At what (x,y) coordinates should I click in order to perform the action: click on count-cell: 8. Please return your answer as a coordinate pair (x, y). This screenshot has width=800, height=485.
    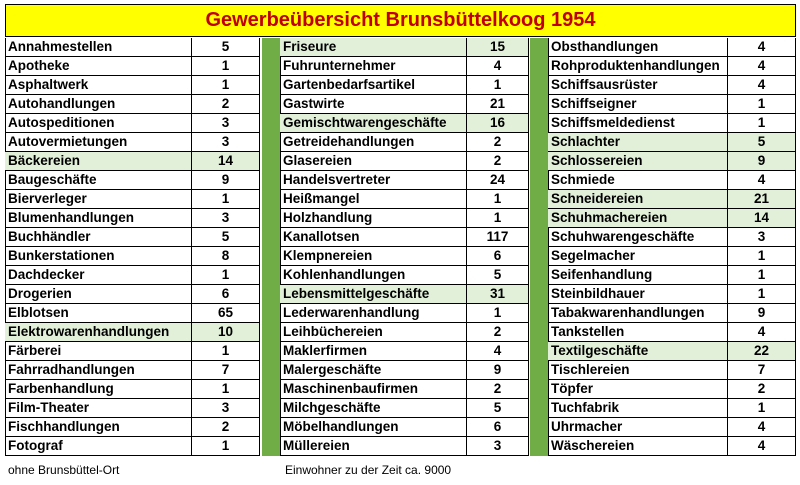
    Looking at the image, I should click on (226, 256).